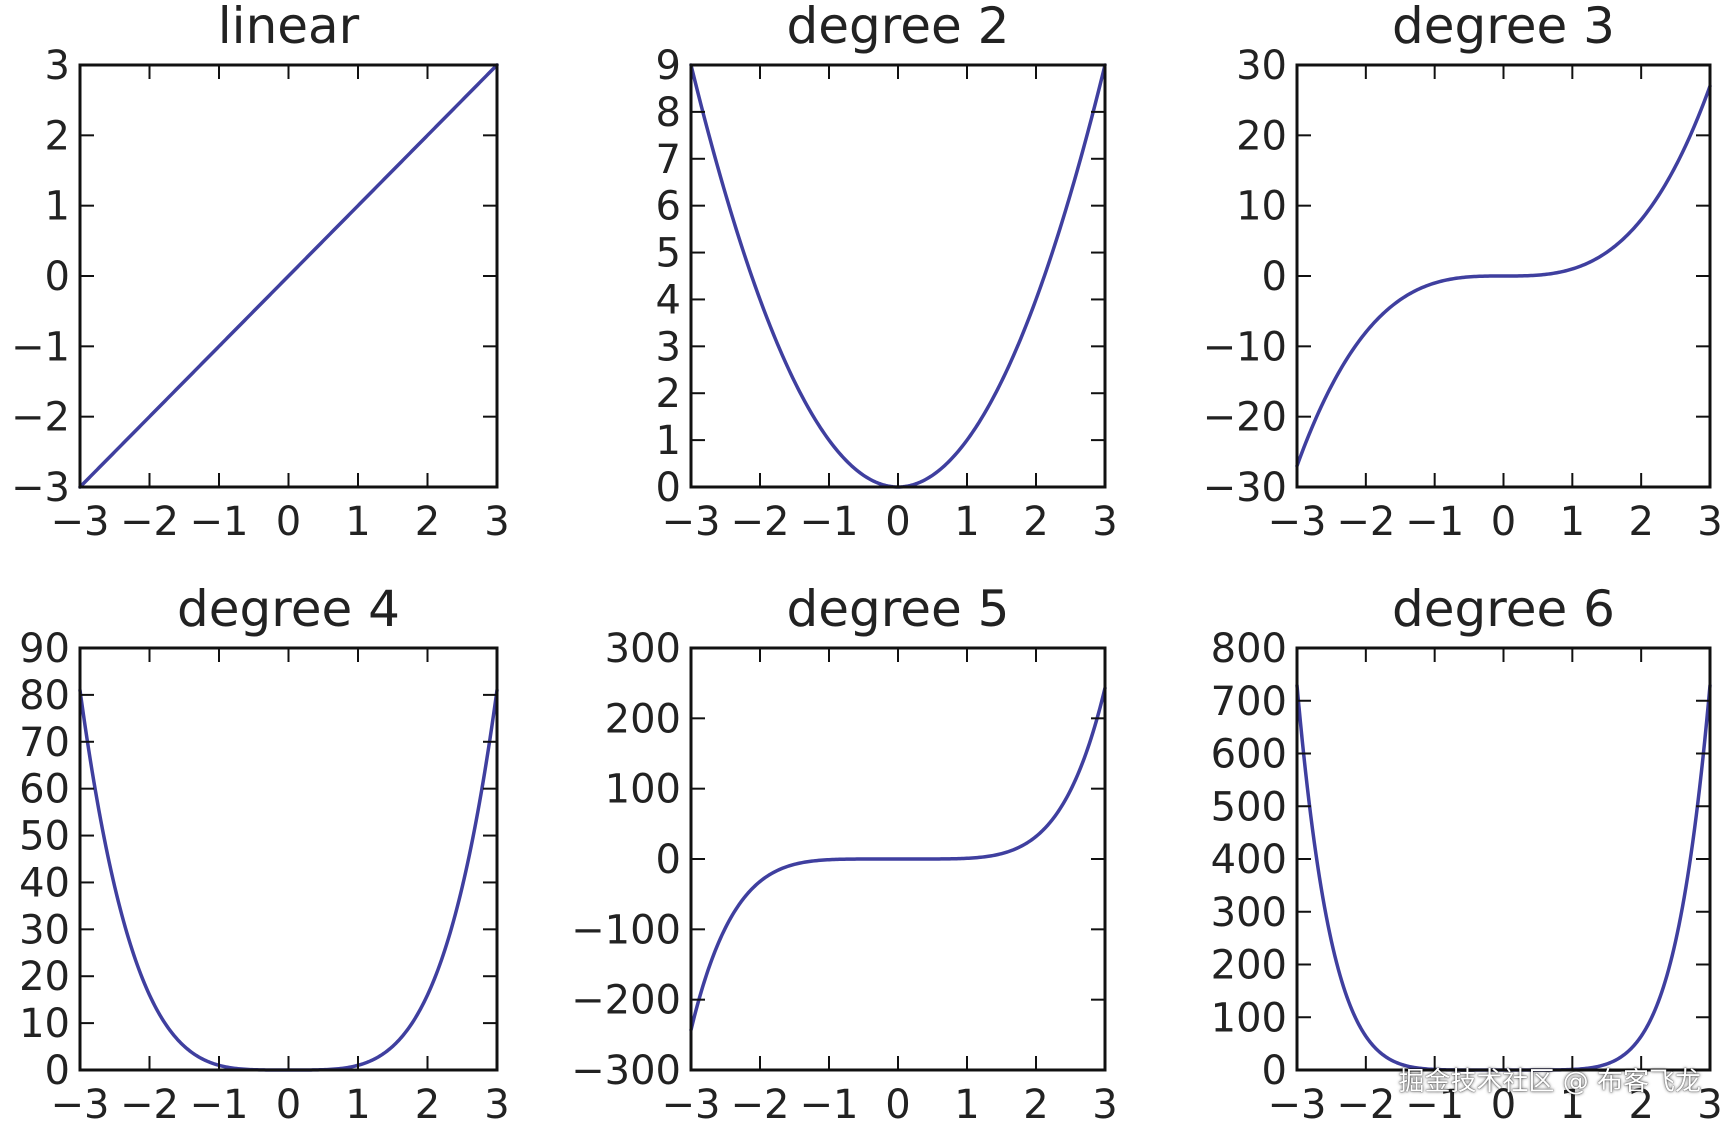  I want to click on watermark-text: 掘金技术社区 @ 布客飞龙, so click(1549, 1082).